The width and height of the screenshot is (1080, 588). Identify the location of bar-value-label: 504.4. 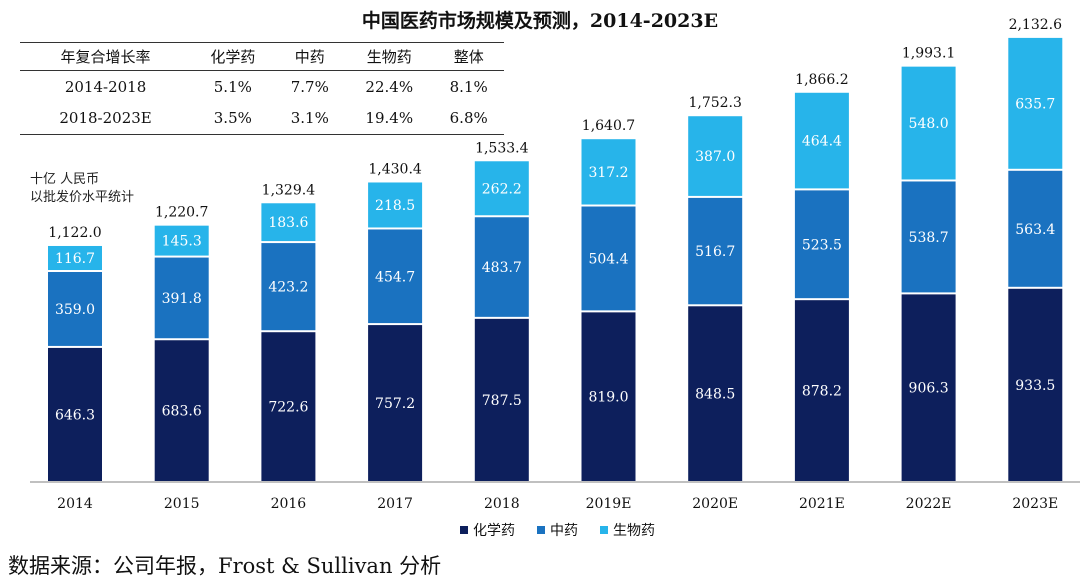
(608, 259).